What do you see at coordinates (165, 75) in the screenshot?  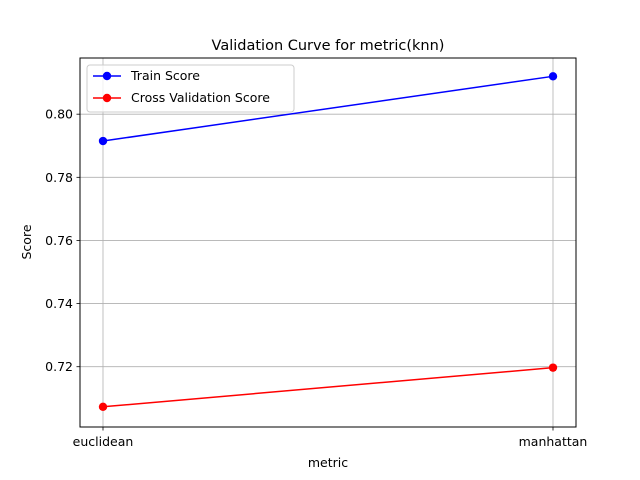 I see `legend-train-label: Train Score` at bounding box center [165, 75].